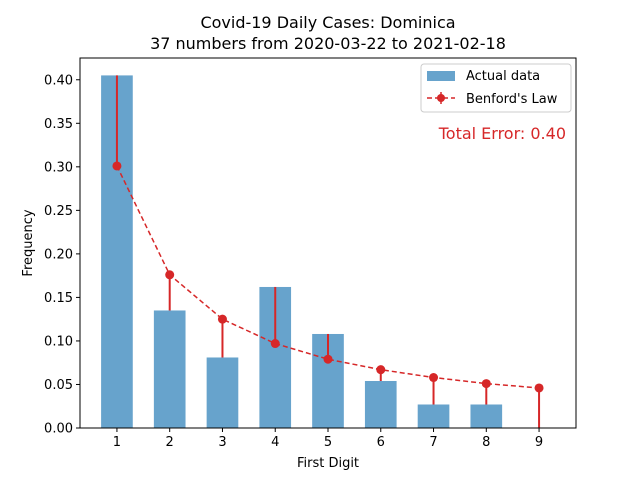  Describe the element at coordinates (441, 98) in the screenshot. I see `legend-swatch-benford-marker` at that location.